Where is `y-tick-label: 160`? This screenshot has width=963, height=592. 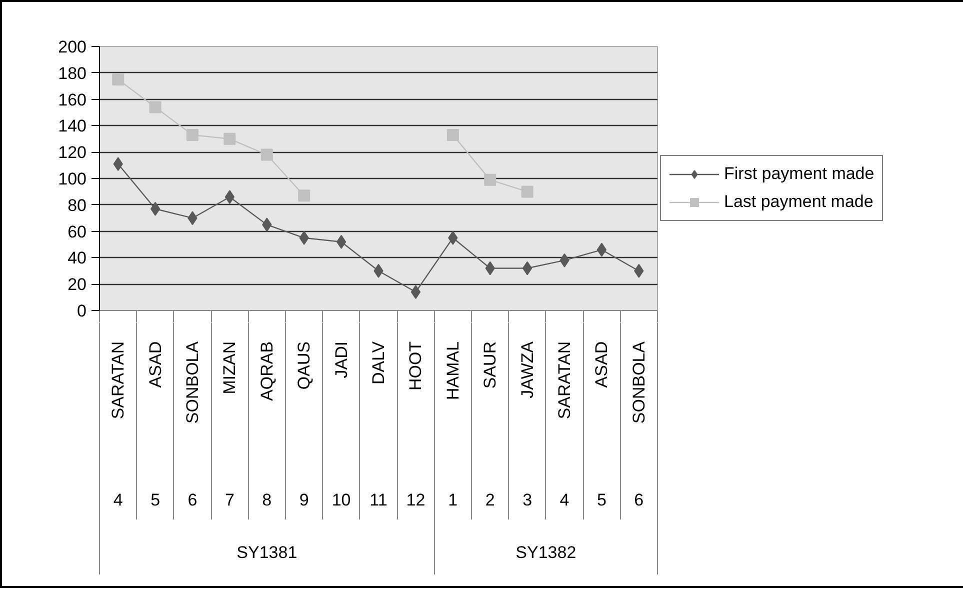
y-tick-label: 160 is located at coordinates (72, 100).